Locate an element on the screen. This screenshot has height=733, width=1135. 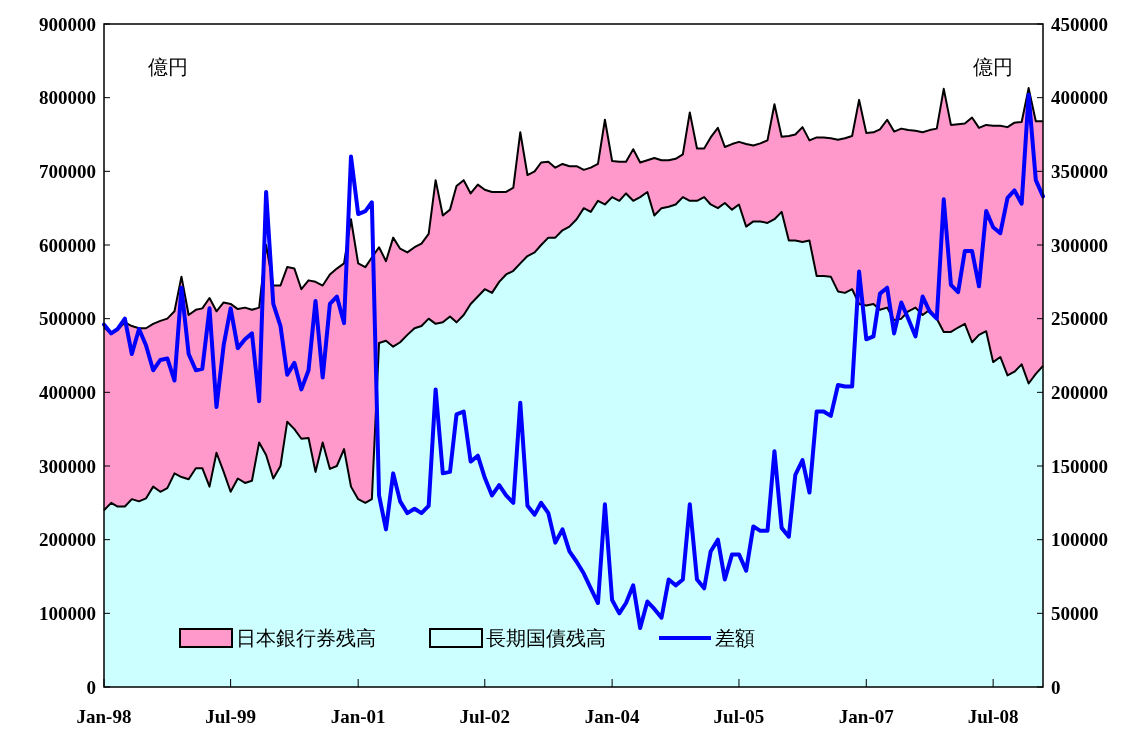
x-tick-label: Jan-04 is located at coordinates (612, 716).